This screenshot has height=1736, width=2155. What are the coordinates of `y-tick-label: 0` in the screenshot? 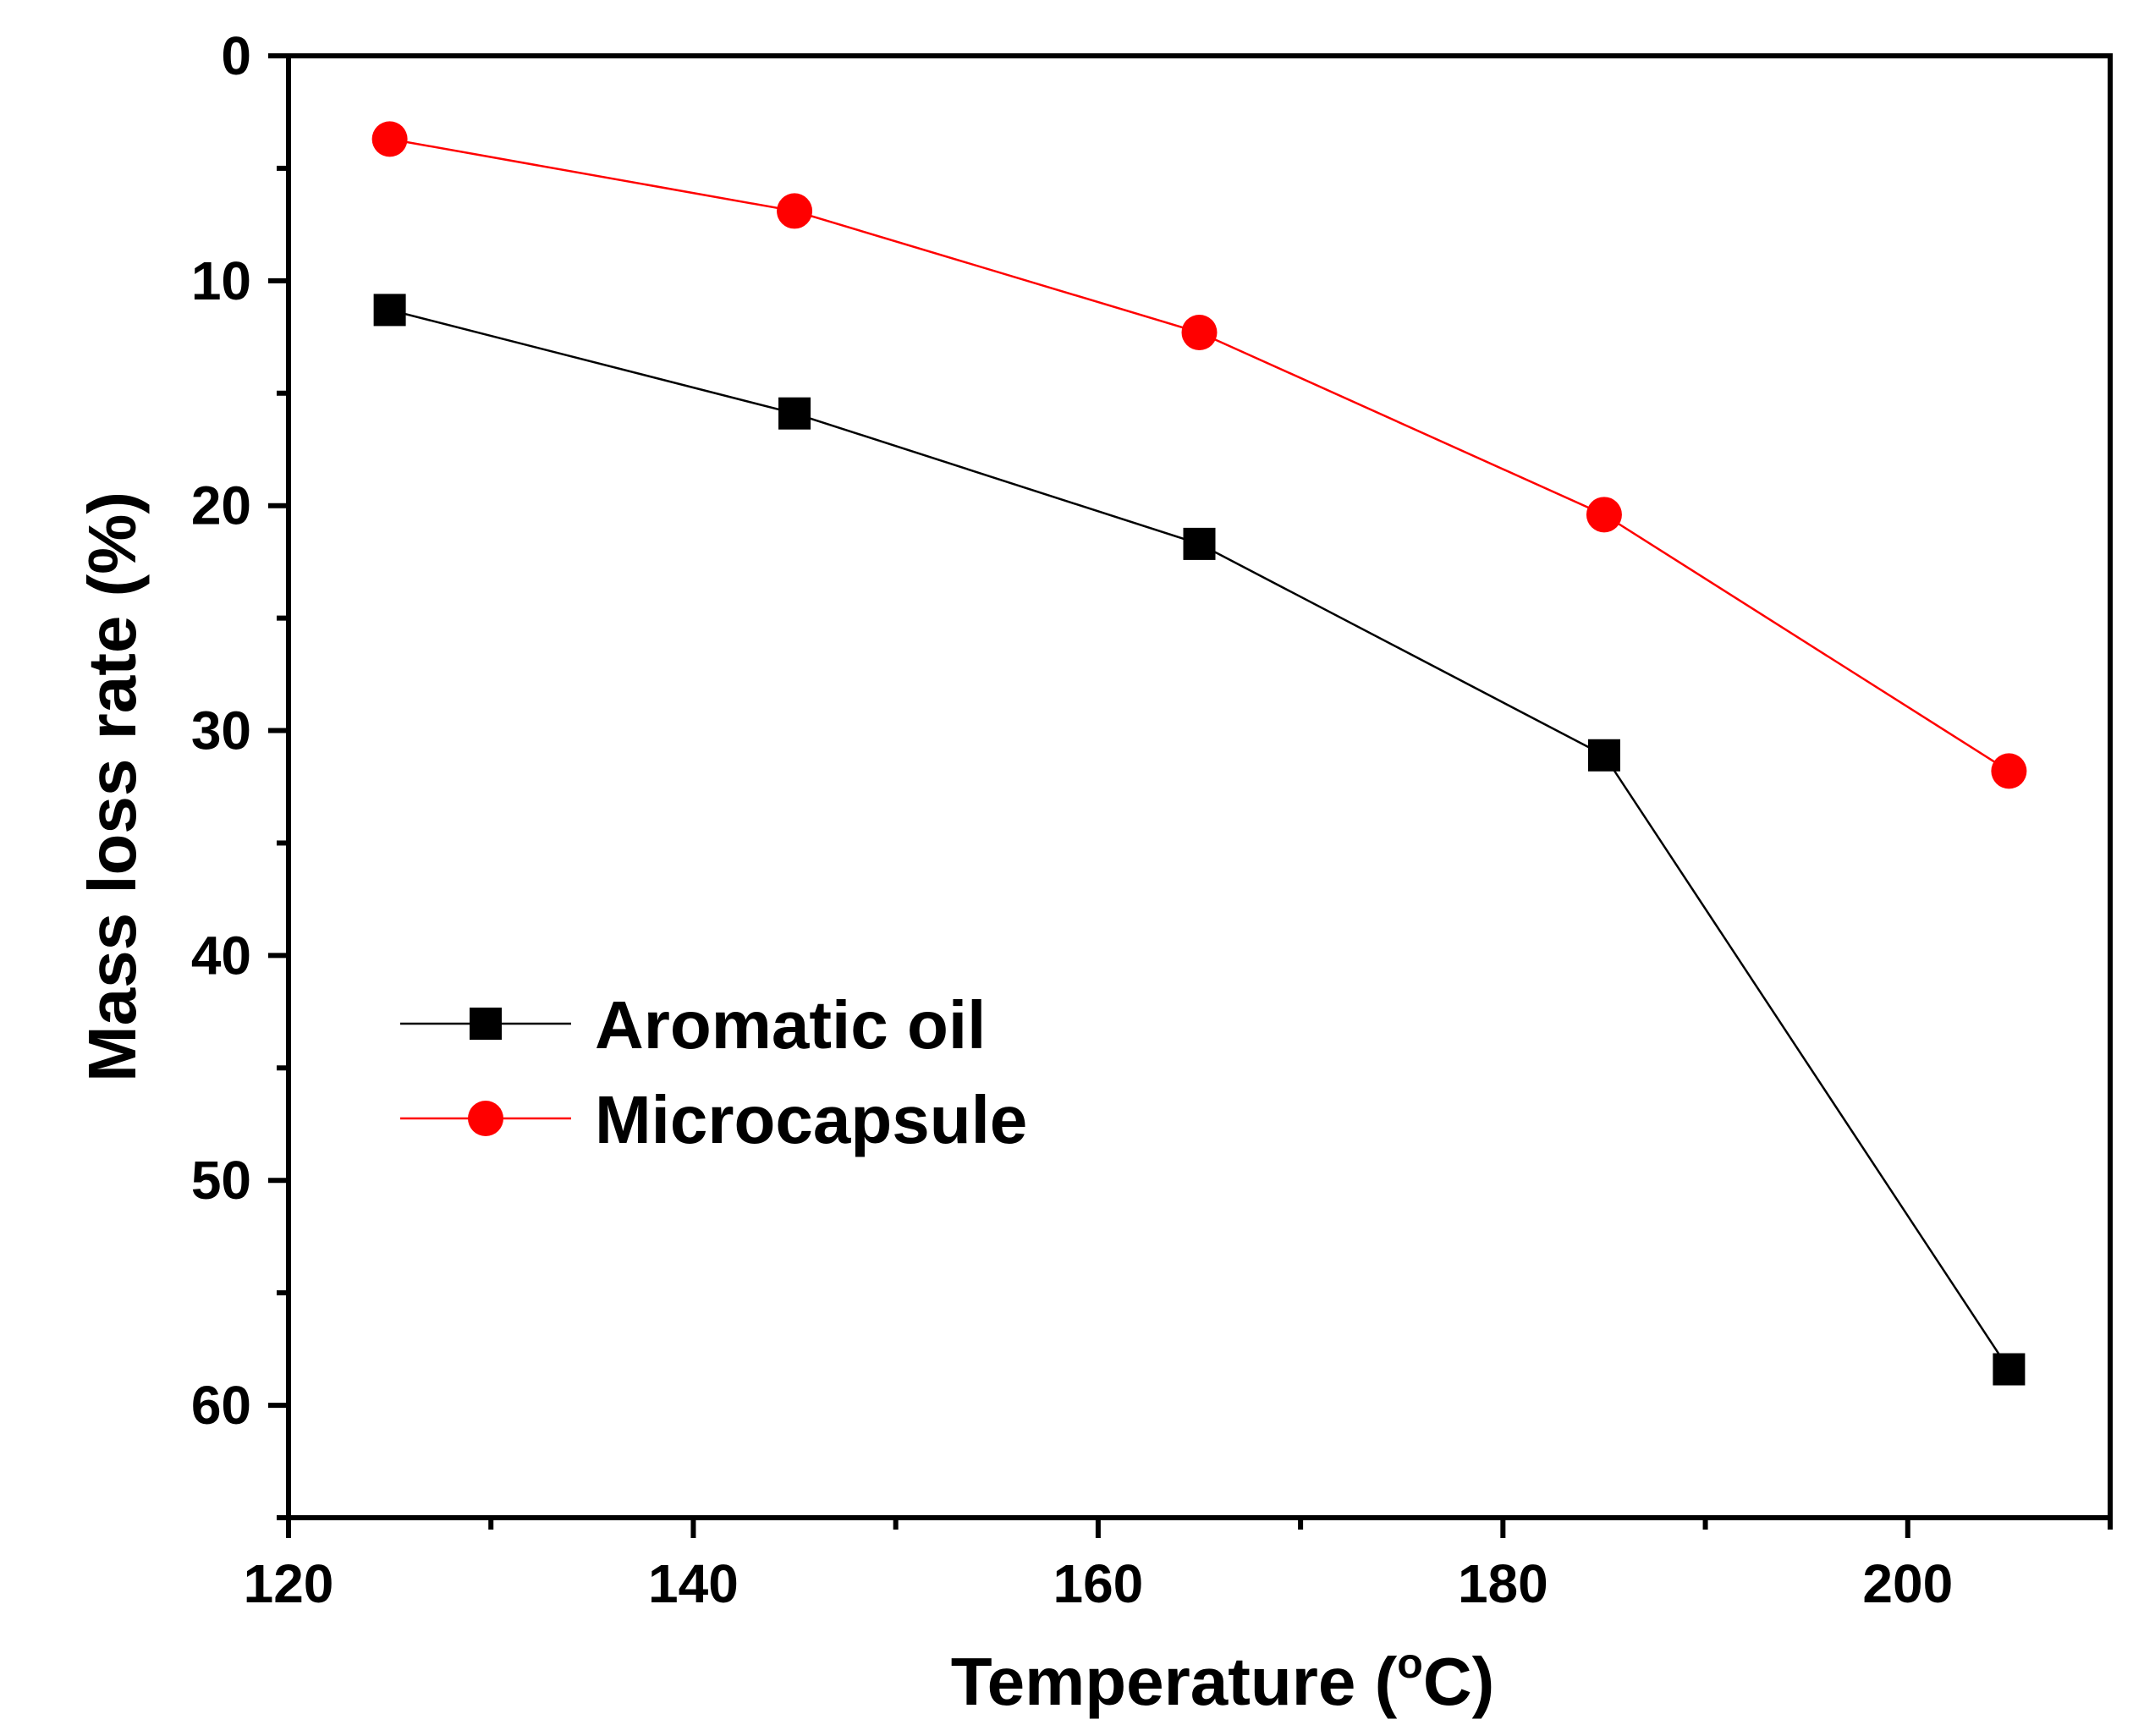 It's located at (236, 55).